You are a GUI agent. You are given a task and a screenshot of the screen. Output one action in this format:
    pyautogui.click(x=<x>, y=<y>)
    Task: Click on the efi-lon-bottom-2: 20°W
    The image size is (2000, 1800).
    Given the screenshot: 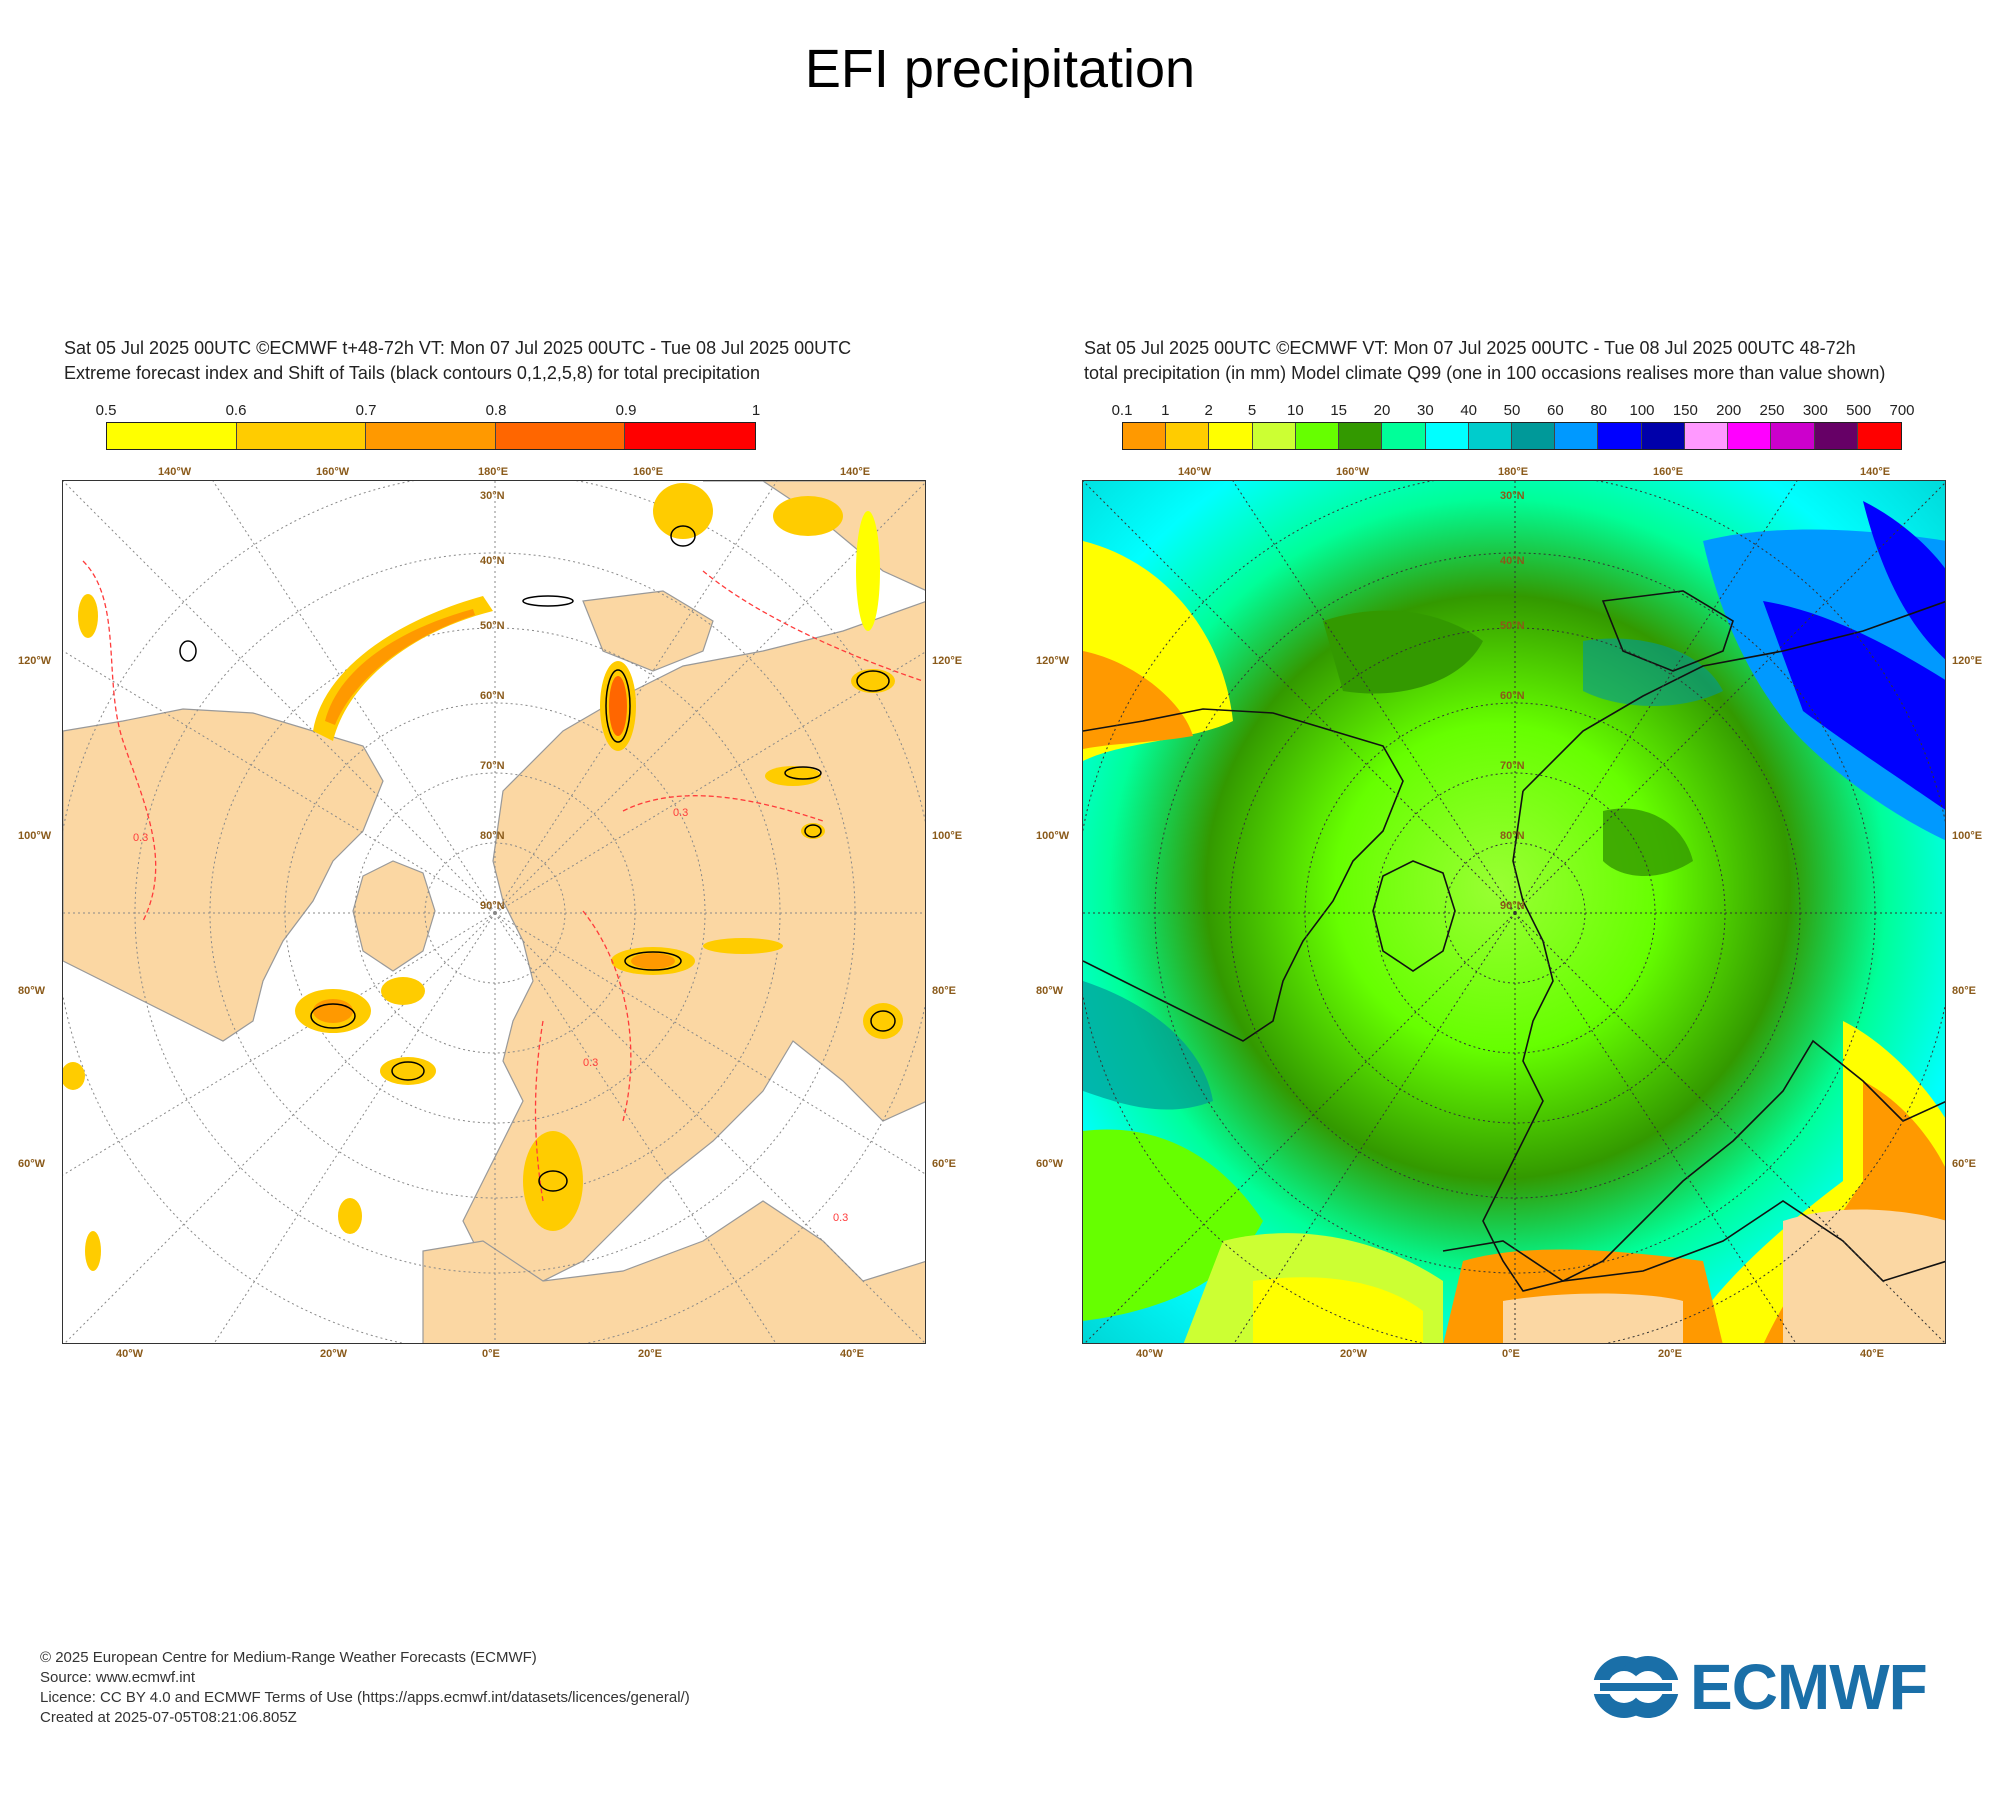 What is the action you would take?
    pyautogui.click(x=334, y=1354)
    